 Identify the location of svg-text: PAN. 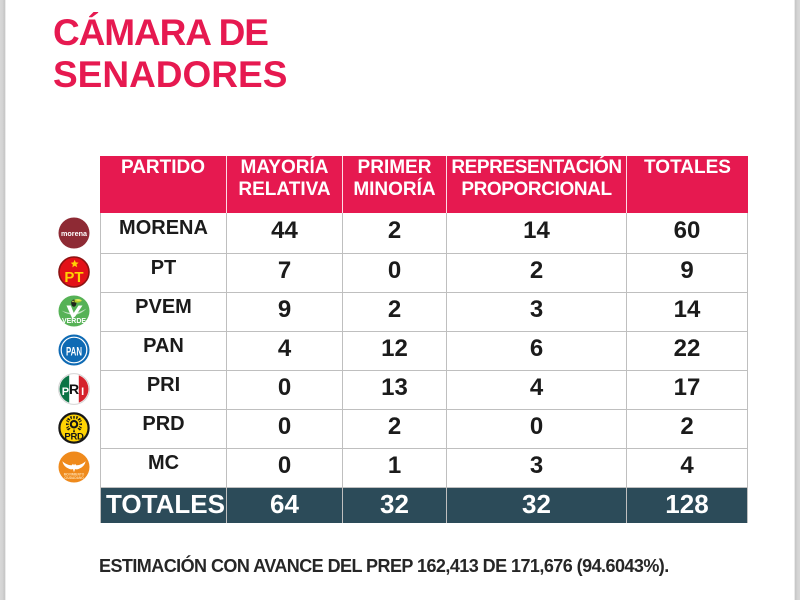
(74, 352).